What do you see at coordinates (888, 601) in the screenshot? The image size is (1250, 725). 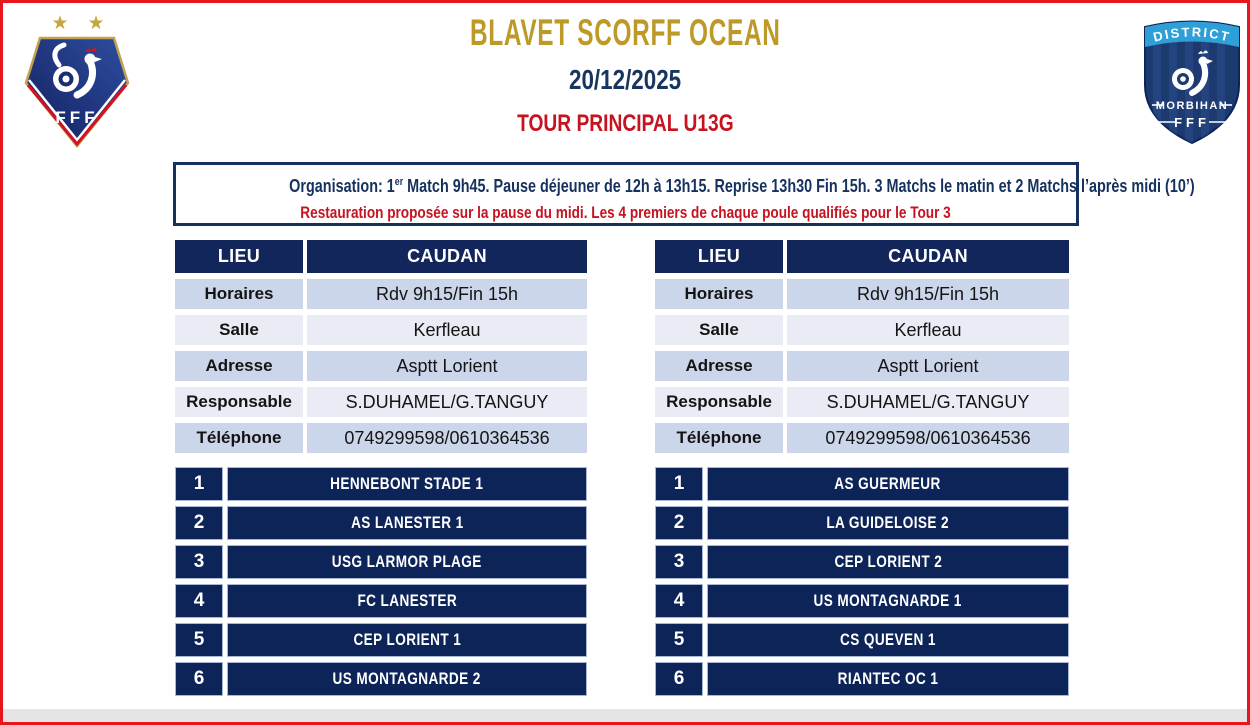 I see `team-name: US MONTAGNARDE 1` at bounding box center [888, 601].